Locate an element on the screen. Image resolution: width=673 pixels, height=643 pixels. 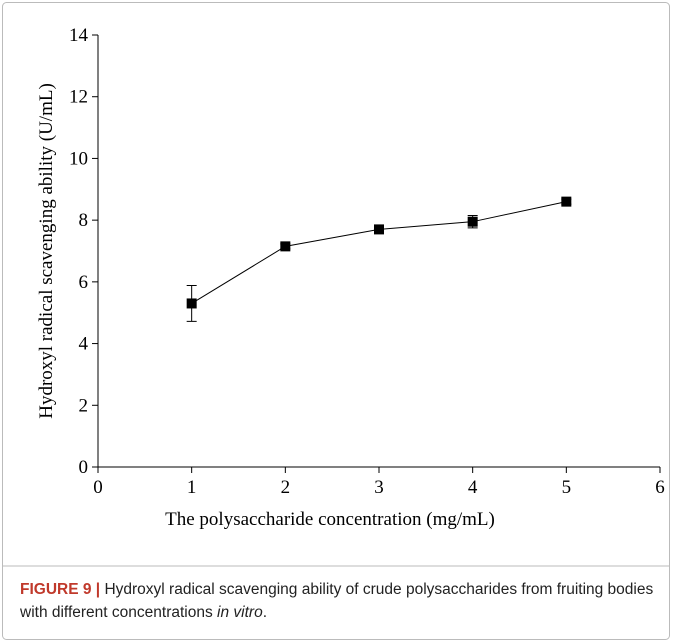
x-tick-label: 5 is located at coordinates (567, 487).